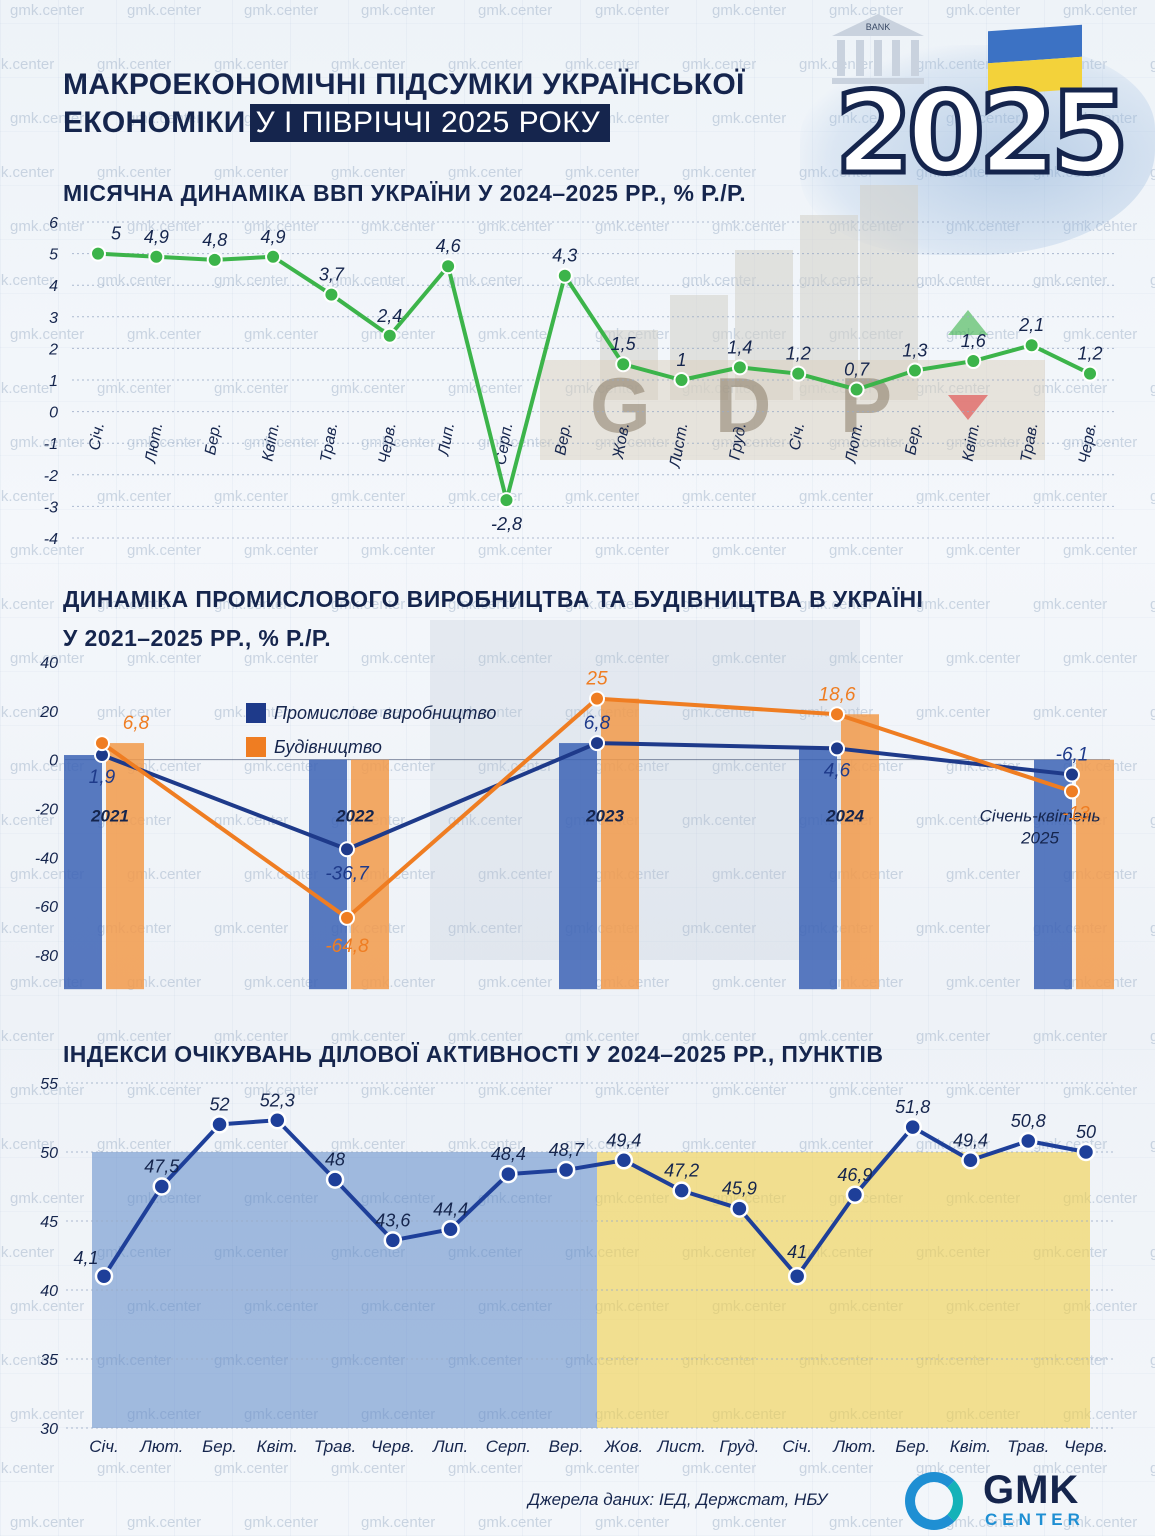 This screenshot has width=1155, height=1536. Describe the element at coordinates (739, 1446) in the screenshot. I see `business-xtick-label: Груд.` at that location.